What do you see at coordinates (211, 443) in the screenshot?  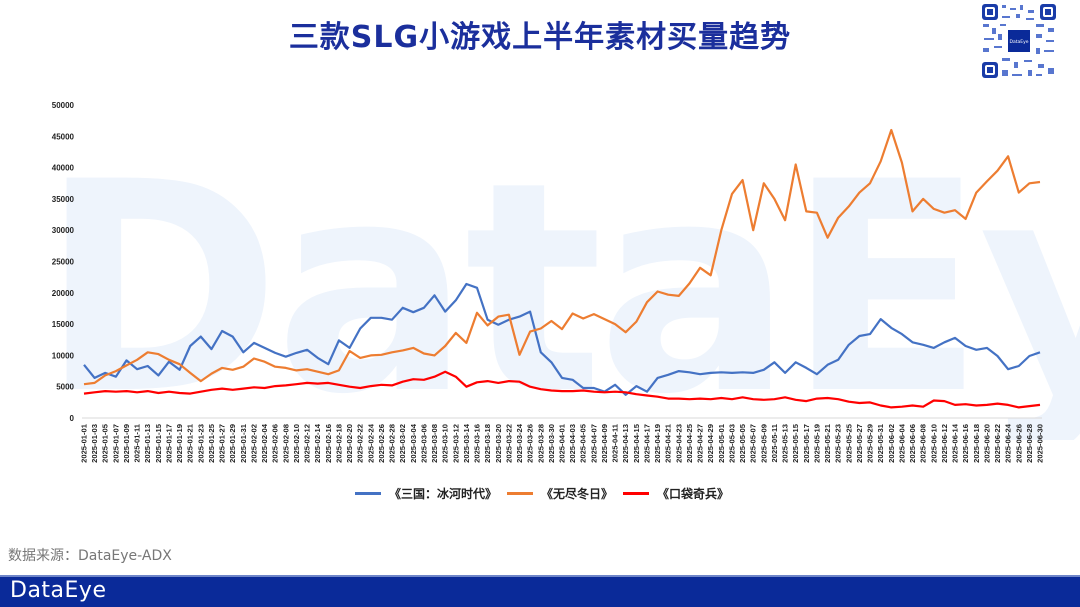 I see `x-tick-label: 2025-01-25` at bounding box center [211, 443].